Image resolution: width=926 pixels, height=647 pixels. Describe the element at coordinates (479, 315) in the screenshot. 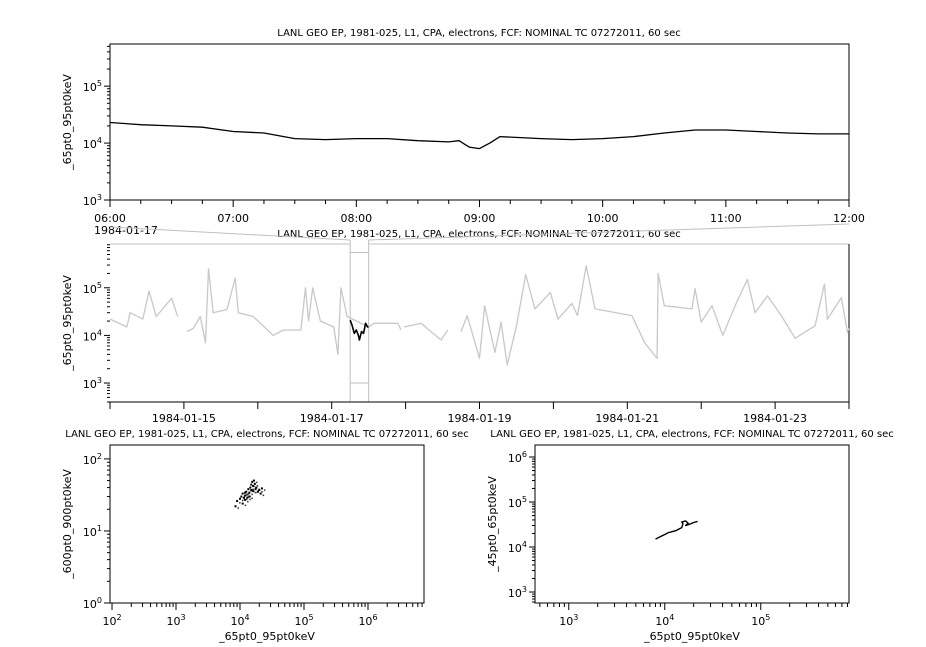

I see `context-series-line` at that location.